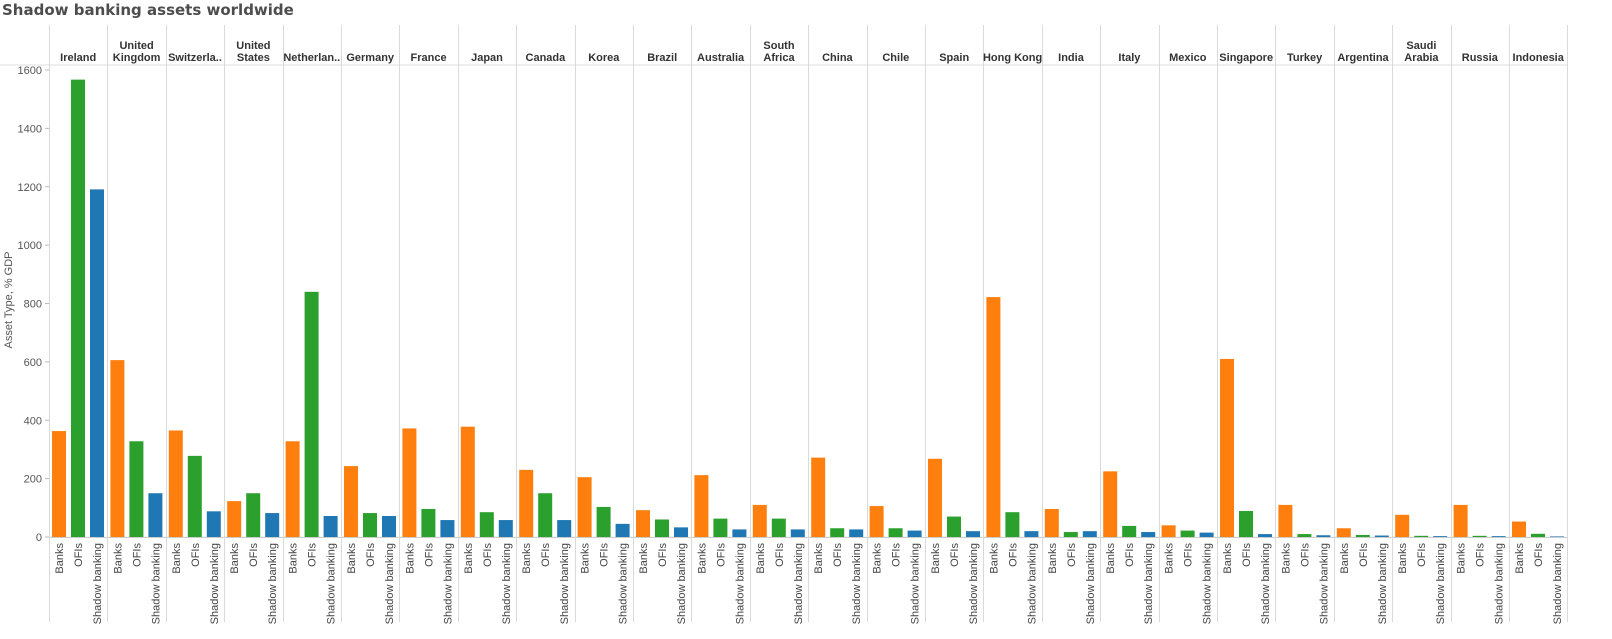  I want to click on country-header: Singapore, so click(1246, 58).